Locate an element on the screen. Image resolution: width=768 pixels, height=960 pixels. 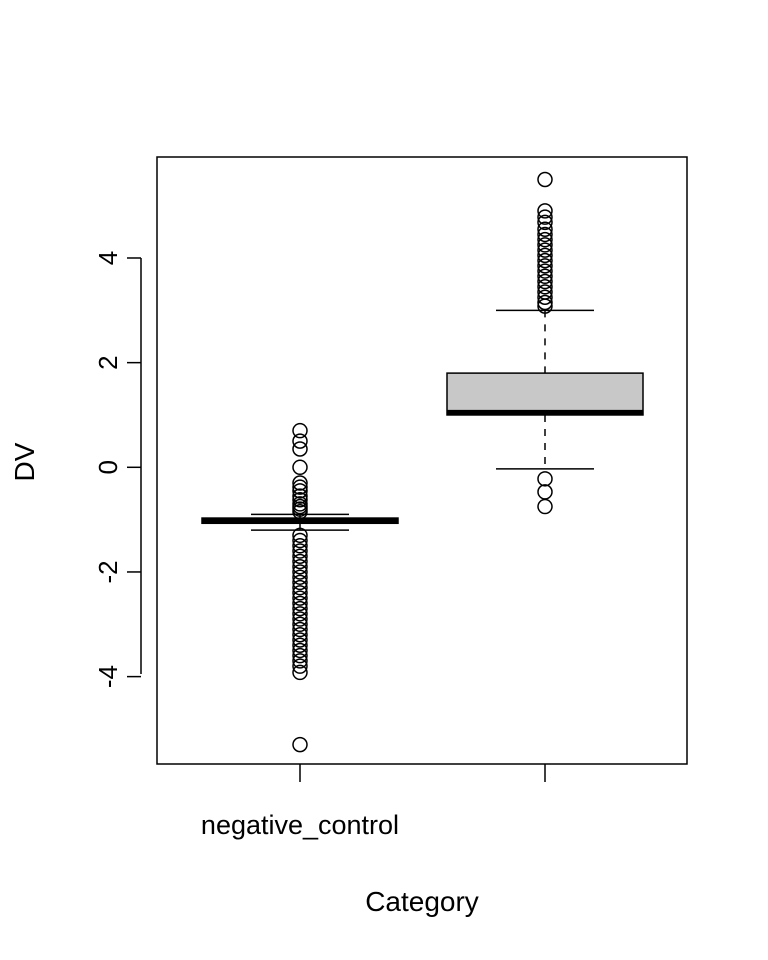
x-tick-label: negative_control is located at coordinates (300, 825).